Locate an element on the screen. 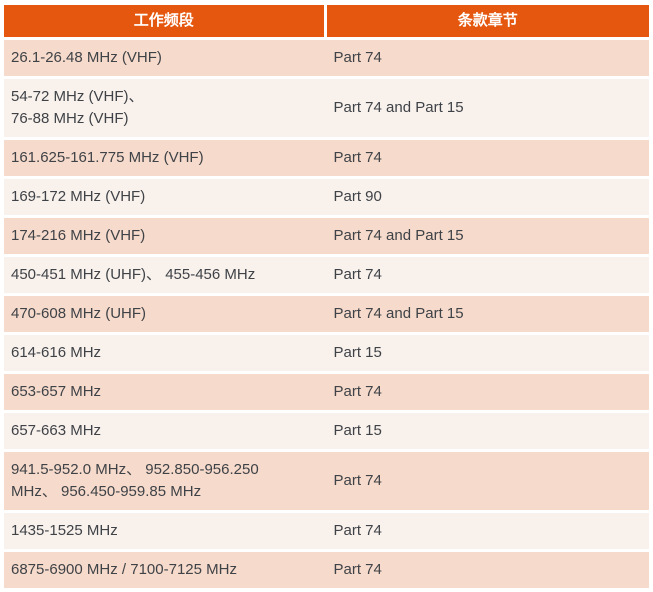  table-row: 1435-1525 MHz Part 74 is located at coordinates (326, 532).